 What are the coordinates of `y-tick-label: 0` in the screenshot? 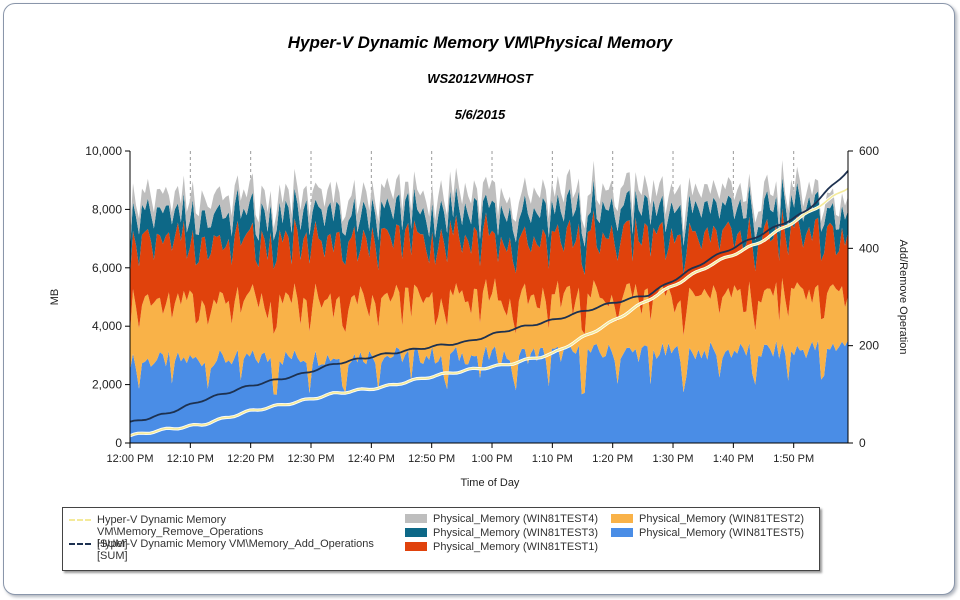 It's located at (118, 443).